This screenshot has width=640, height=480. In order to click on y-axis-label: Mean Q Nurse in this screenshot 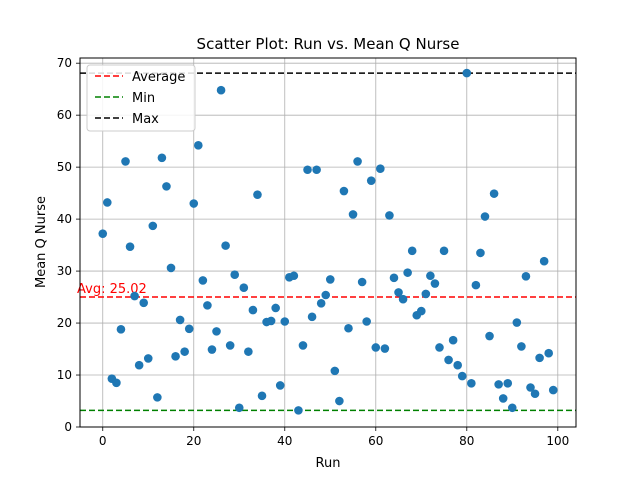, I will do `click(41, 242)`.